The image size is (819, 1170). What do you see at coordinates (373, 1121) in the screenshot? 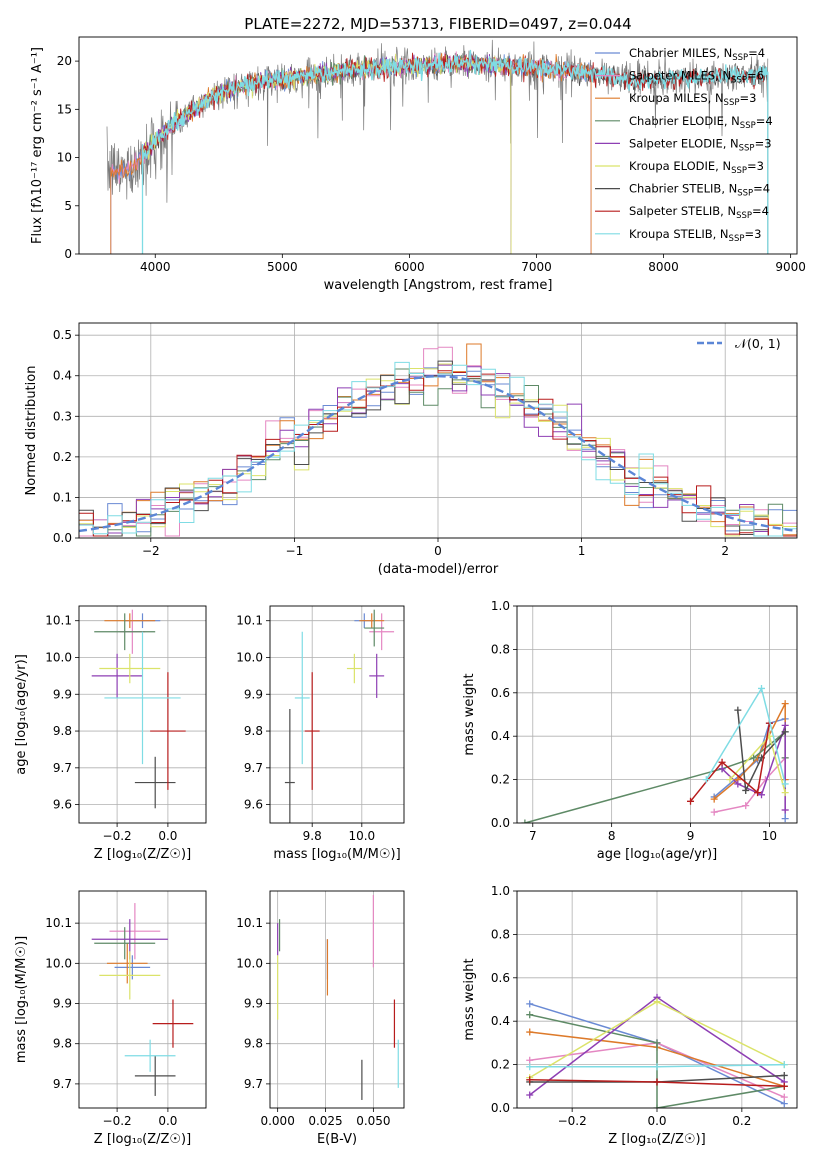
I see `x-tick-label: 0.050` at bounding box center [373, 1121].